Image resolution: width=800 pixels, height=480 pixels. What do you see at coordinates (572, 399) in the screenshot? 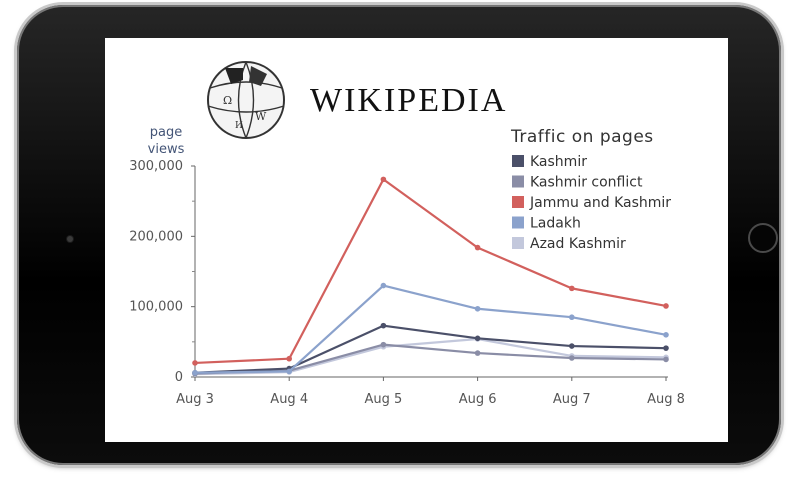
I see `x-tick-label: Aug 7` at bounding box center [572, 399].